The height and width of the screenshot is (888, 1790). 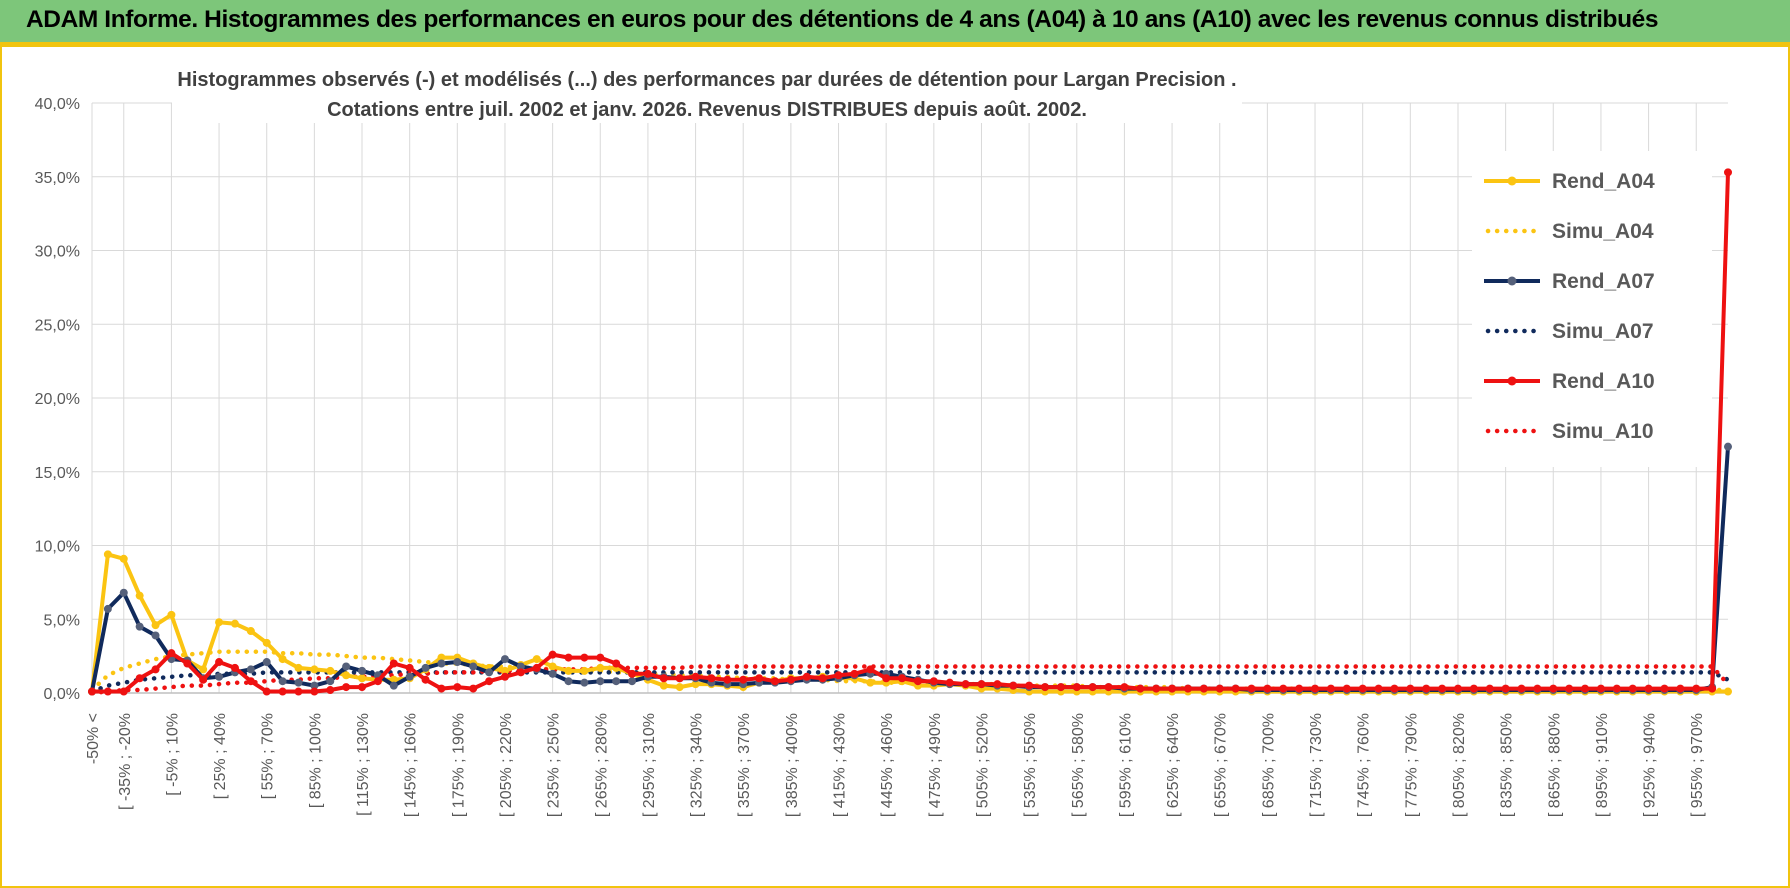 I want to click on x-tick-label: [ 145% ; 160%, so click(x=411, y=765).